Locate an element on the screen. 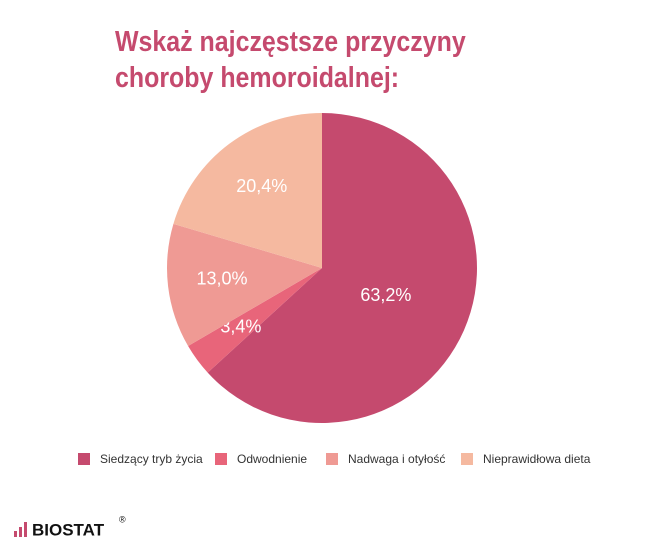 The width and height of the screenshot is (645, 557). data-label: 63,2% is located at coordinates (385, 295).